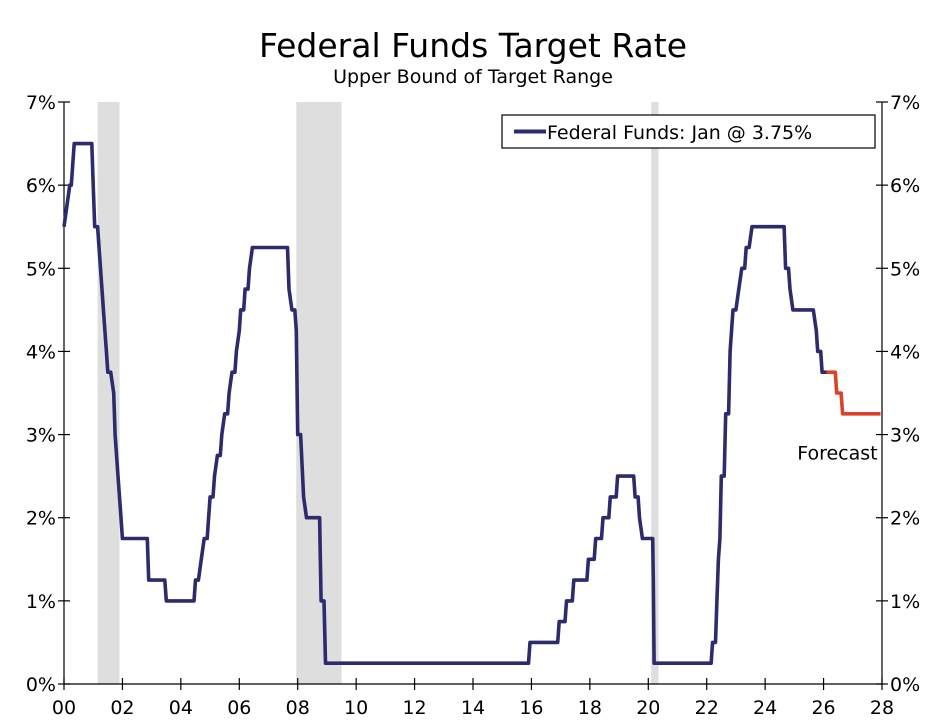  What do you see at coordinates (41, 103) in the screenshot?
I see `y-tick-label-left: 7%` at bounding box center [41, 103].